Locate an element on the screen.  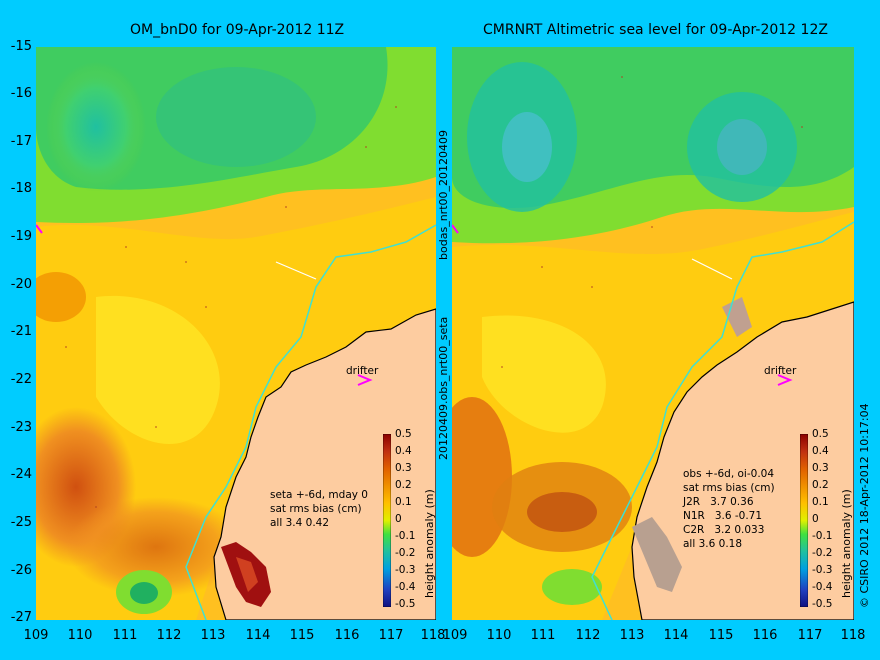
colorbar-right is located at coordinates (804, 520).